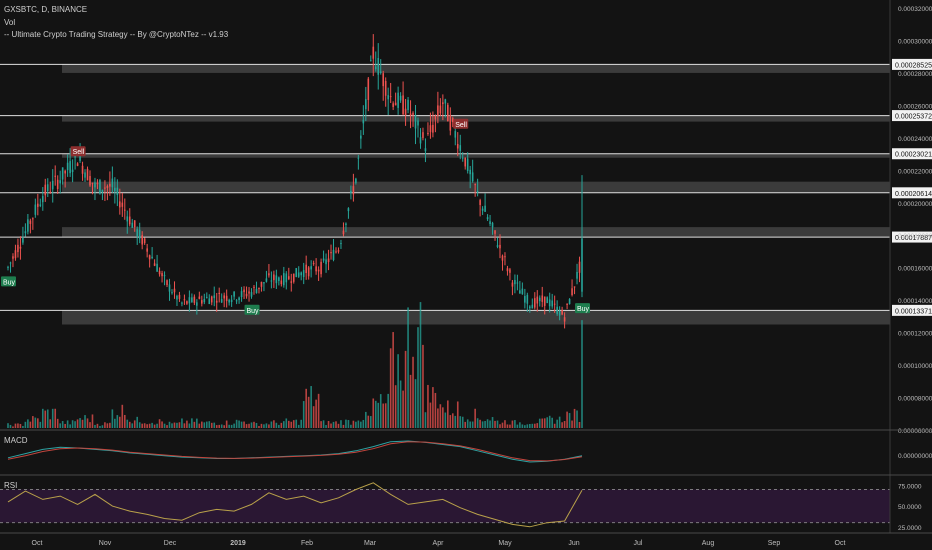 This screenshot has height=550, width=932. I want to click on x-tick-6: Apr, so click(439, 543).